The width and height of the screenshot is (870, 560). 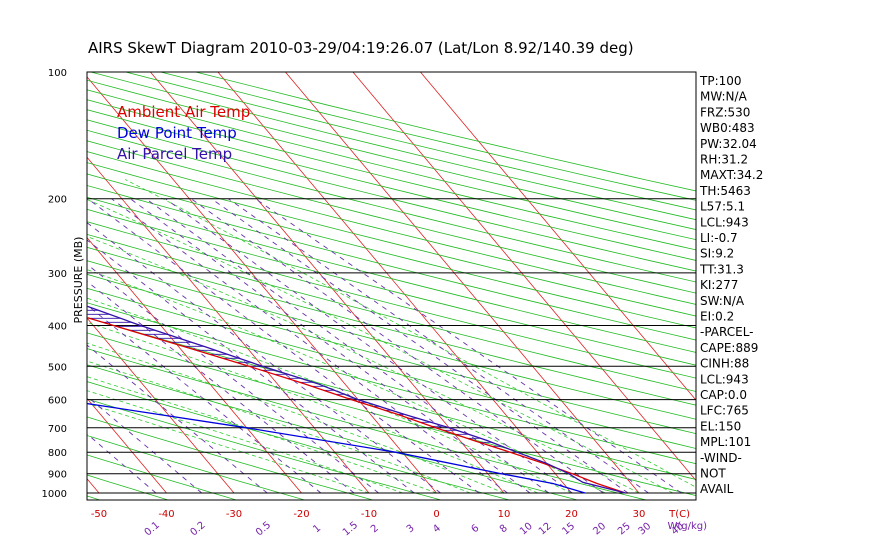 I want to click on x-axis-label: T(C), so click(x=679, y=514).